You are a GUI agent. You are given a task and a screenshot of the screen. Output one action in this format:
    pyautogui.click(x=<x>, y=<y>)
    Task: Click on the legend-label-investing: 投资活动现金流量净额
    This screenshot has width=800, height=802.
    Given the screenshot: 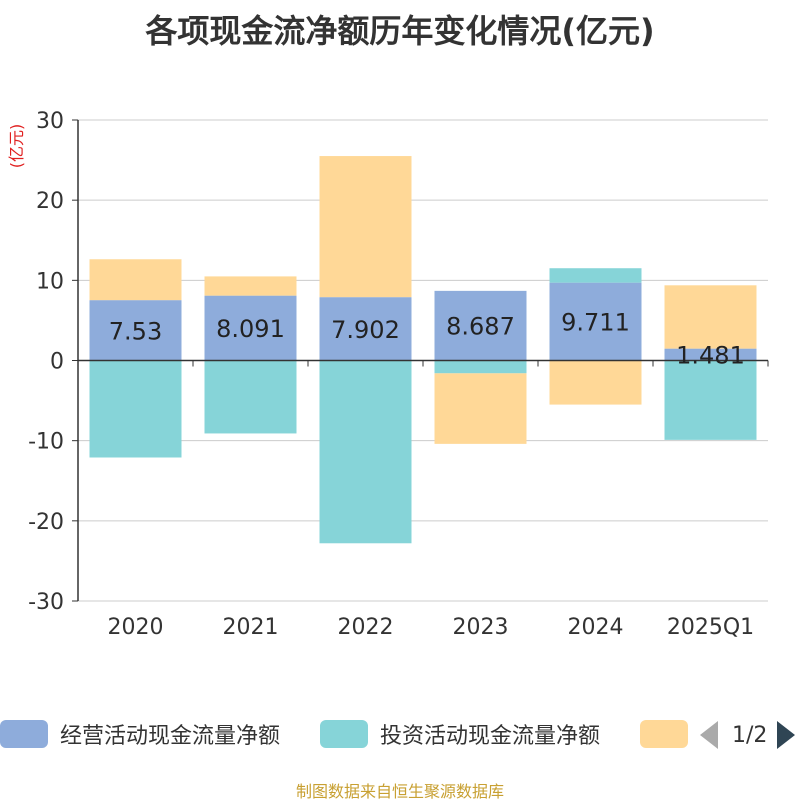 What is the action you would take?
    pyautogui.click(x=490, y=736)
    